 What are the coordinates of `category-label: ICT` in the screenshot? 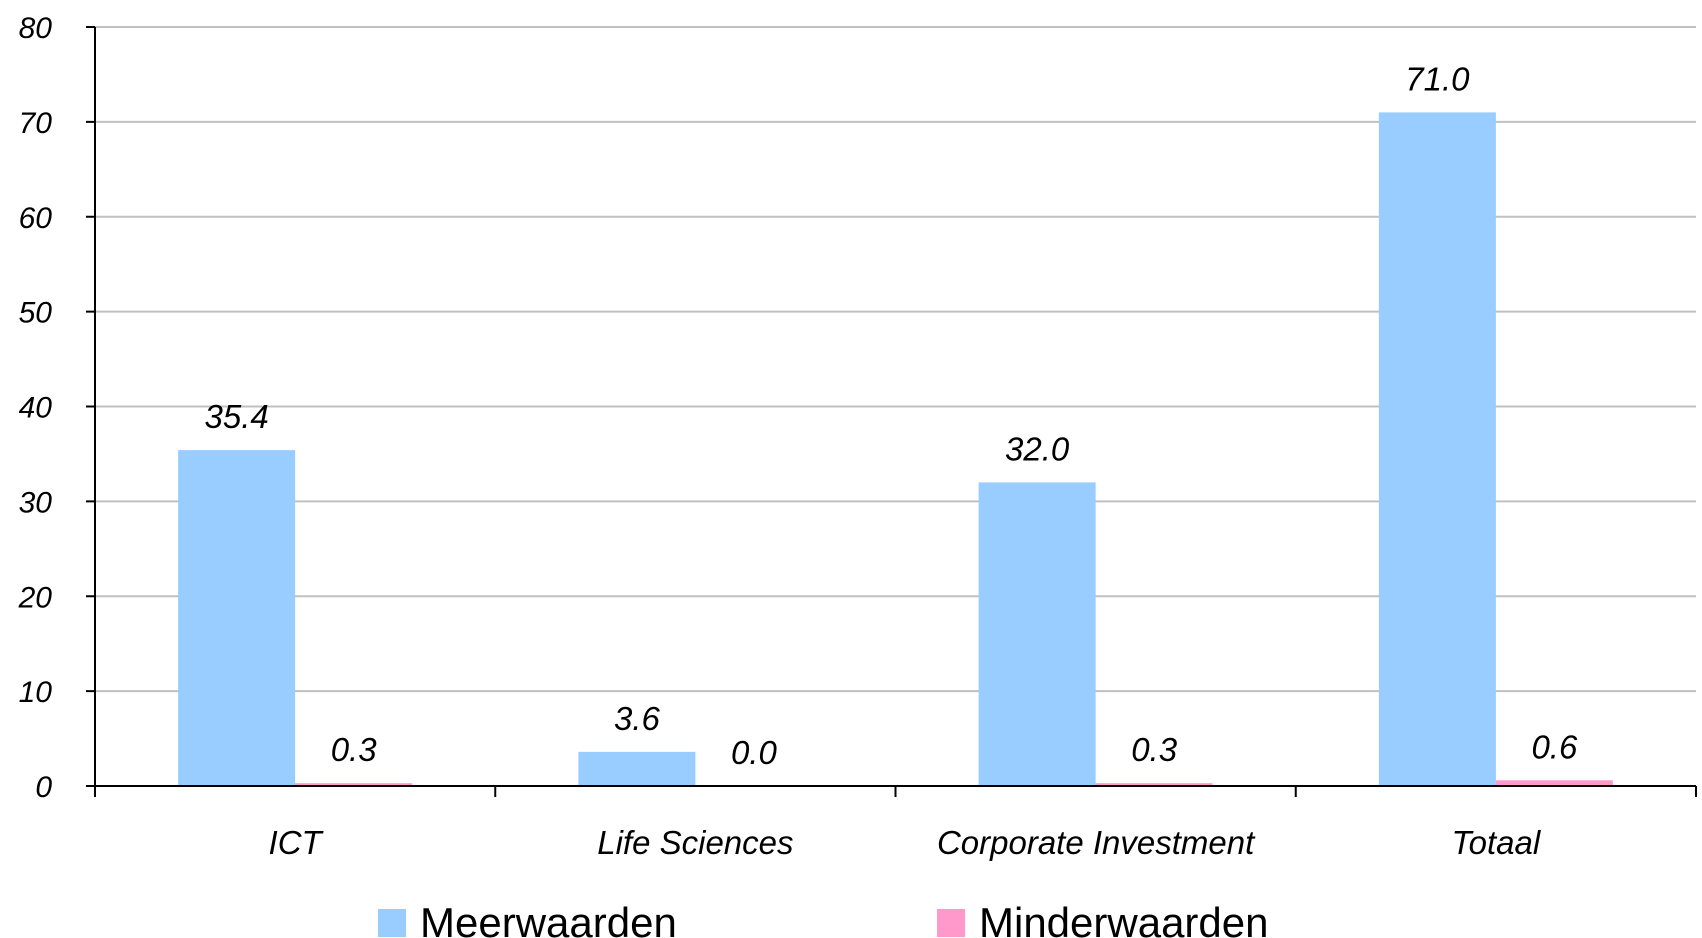 It's located at (297, 842).